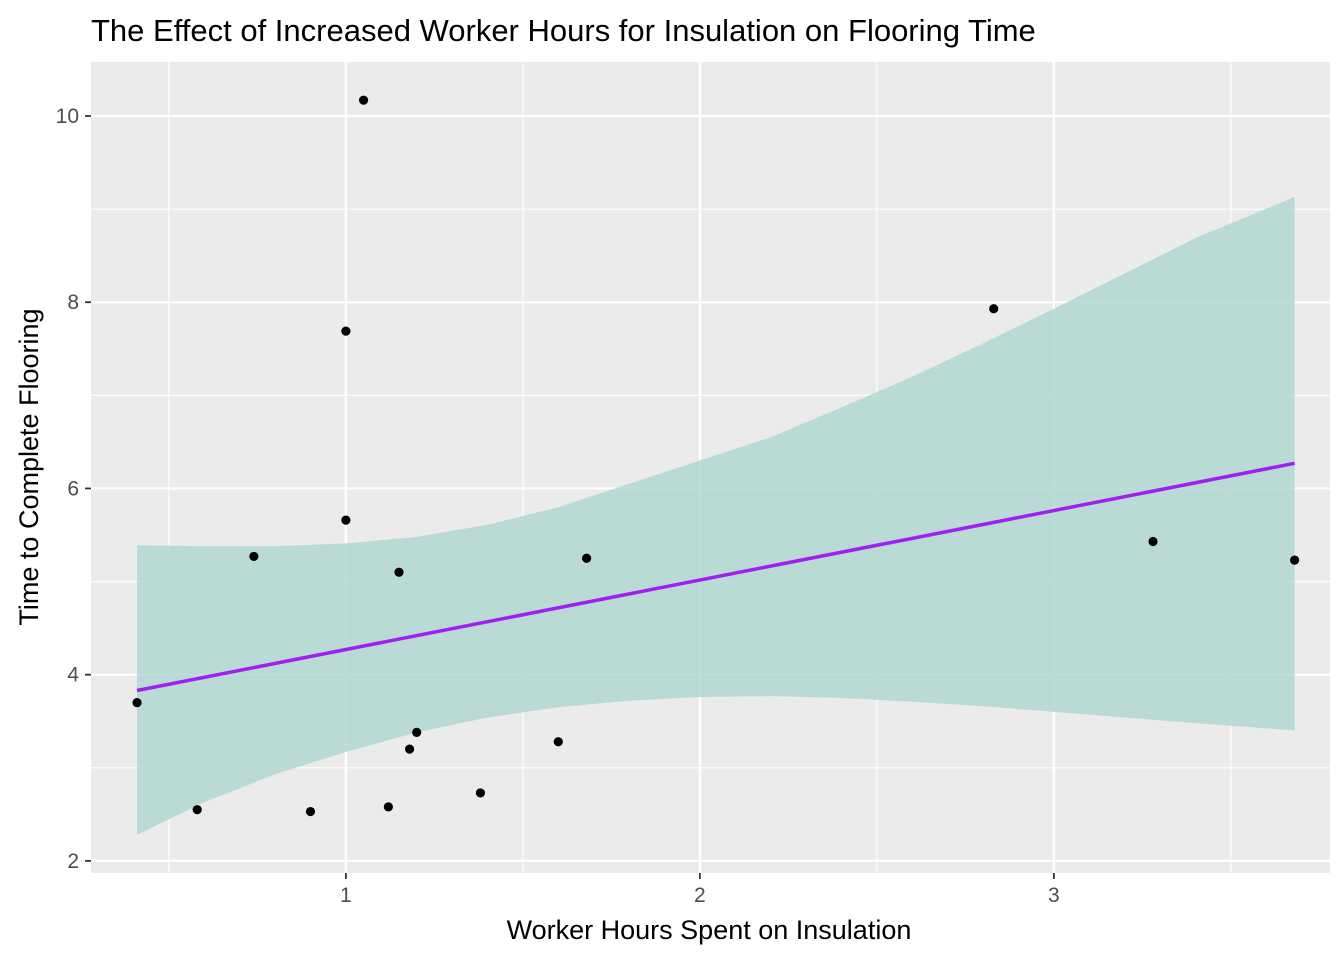  I want to click on y-tick-label: 8, so click(73, 302).